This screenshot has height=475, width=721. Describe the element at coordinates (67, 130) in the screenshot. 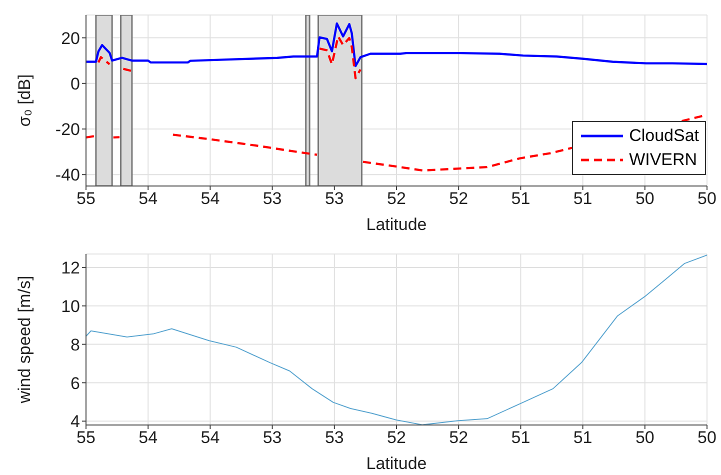

I see `y-tick-label: -20` at that location.